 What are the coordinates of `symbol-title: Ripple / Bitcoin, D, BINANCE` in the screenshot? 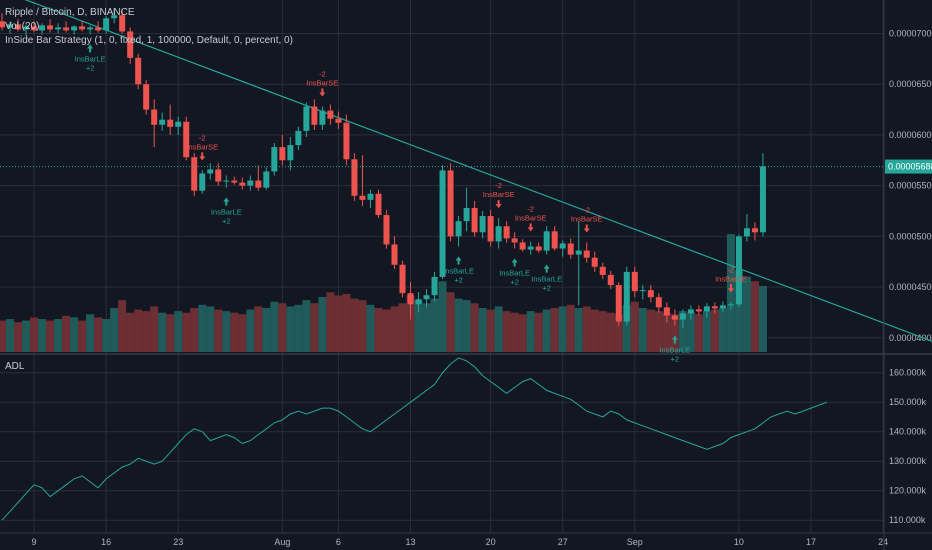 It's located at (70, 12).